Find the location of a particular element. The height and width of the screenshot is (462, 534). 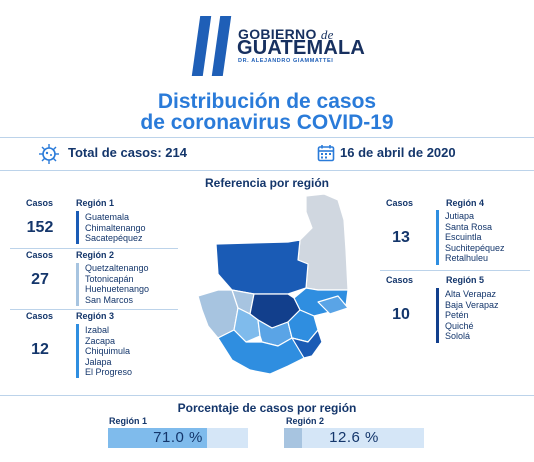

region-5-cases-label: Casos is located at coordinates (400, 280).